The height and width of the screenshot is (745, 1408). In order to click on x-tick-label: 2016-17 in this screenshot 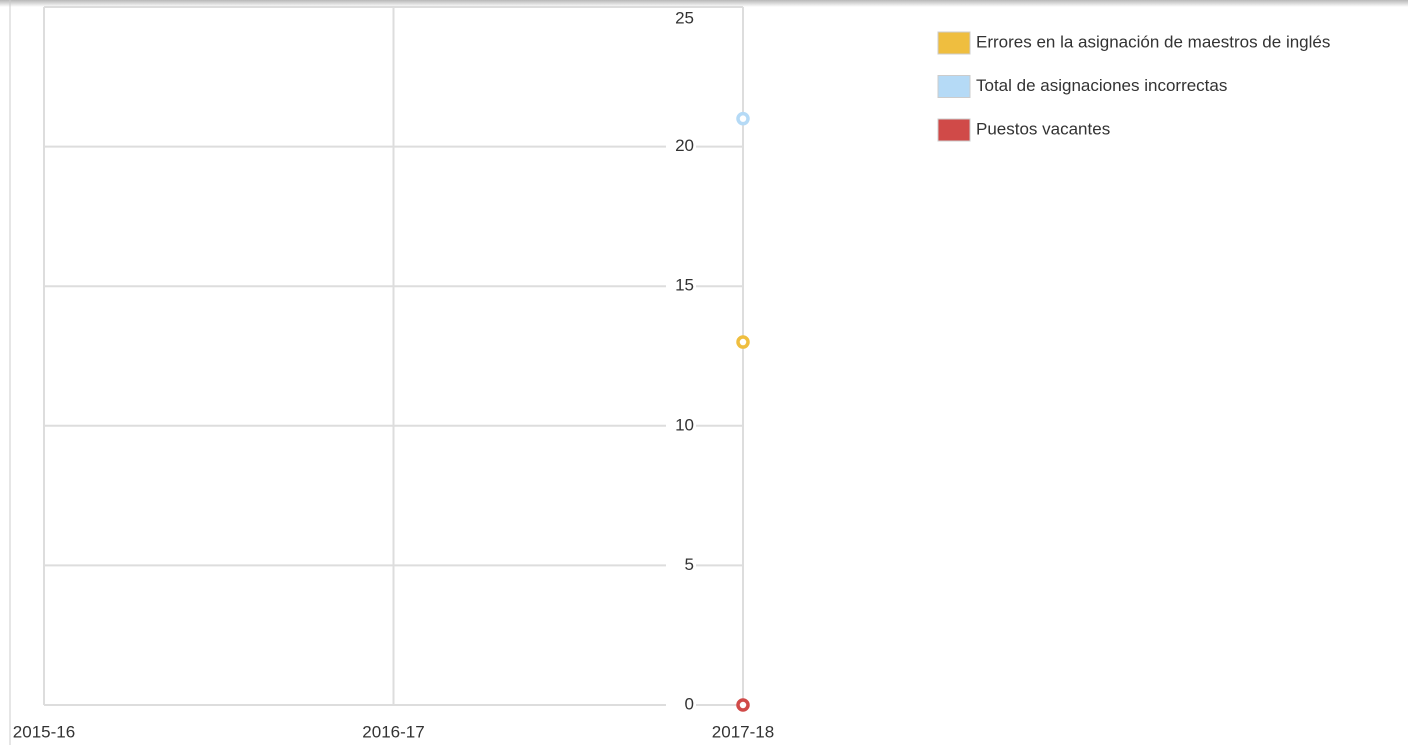, I will do `click(393, 731)`.